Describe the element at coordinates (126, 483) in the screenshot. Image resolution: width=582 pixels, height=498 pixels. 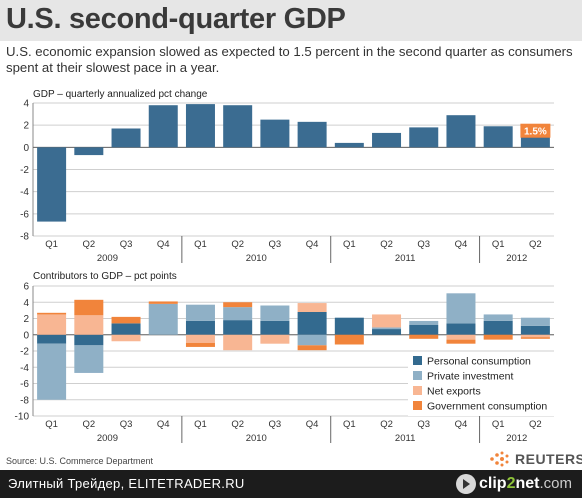
I see `footer-site-text: Элитный Трейдер, ELITETRADER.RU` at that location.